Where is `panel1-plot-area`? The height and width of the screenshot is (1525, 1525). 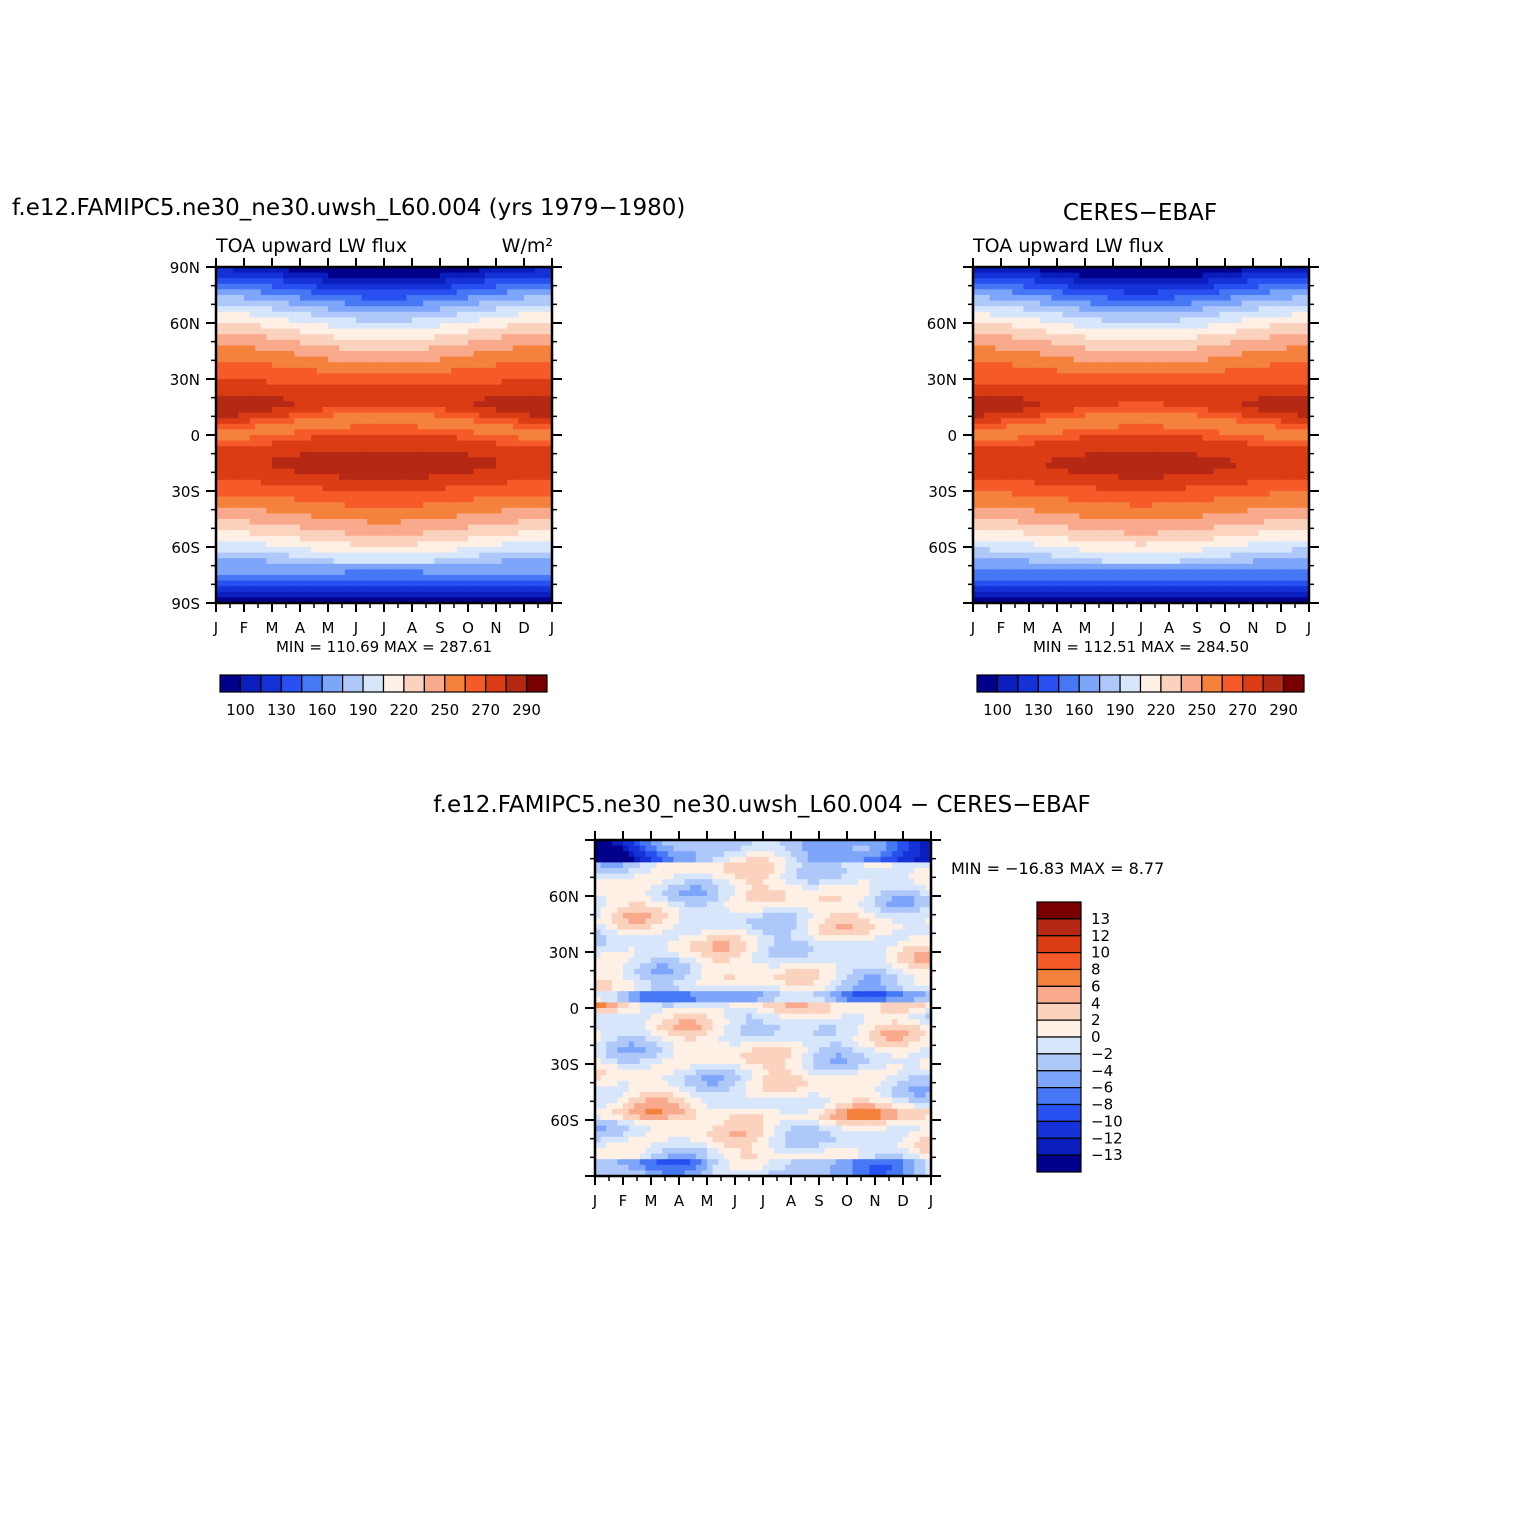
panel1-plot-area is located at coordinates (384, 435).